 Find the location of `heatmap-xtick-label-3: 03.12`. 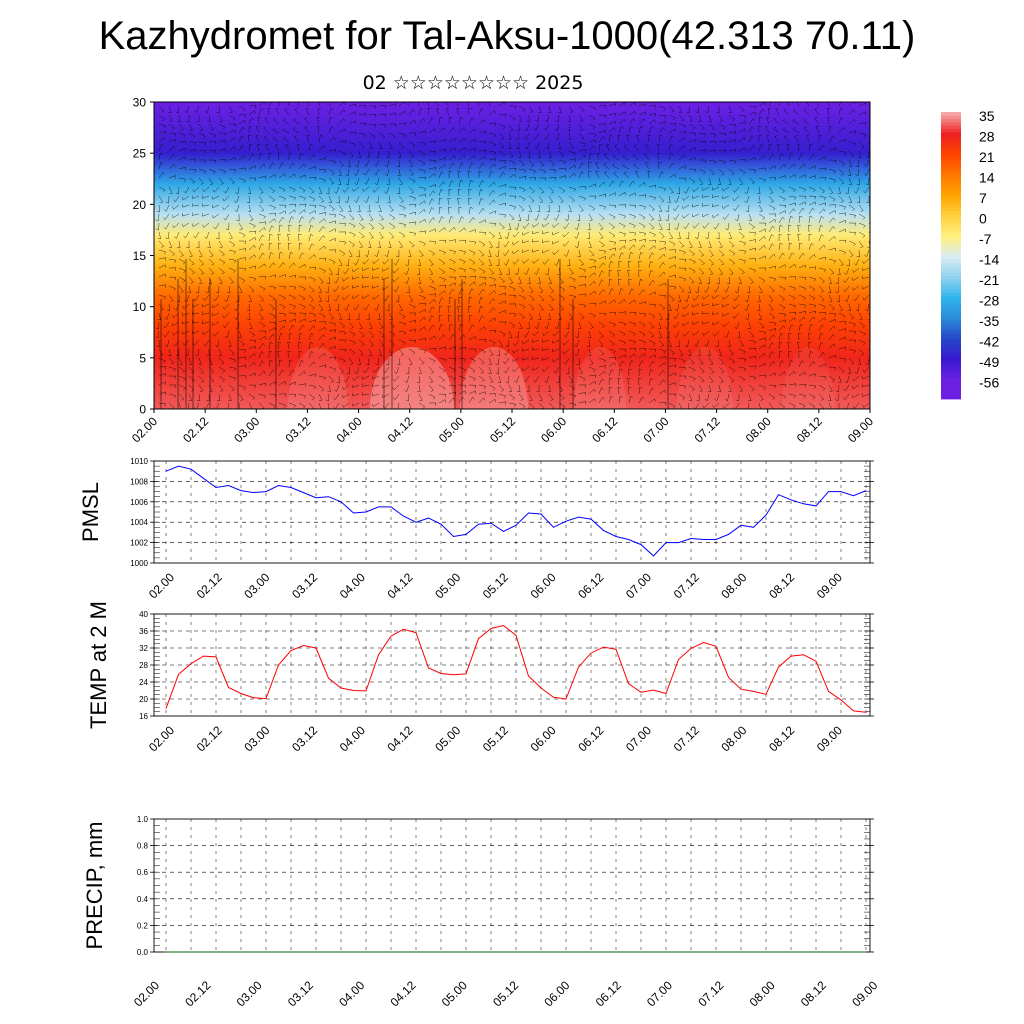

heatmap-xtick-label-3: 03.12 is located at coordinates (297, 429).